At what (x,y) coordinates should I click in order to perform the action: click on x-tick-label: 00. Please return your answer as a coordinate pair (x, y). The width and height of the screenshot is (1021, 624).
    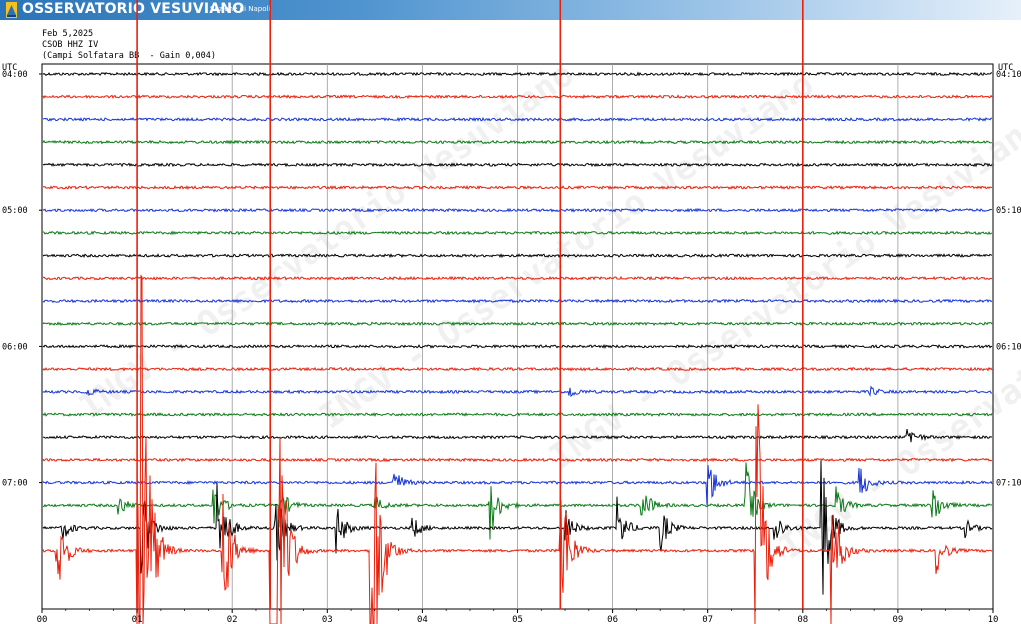
    Looking at the image, I should click on (42, 619).